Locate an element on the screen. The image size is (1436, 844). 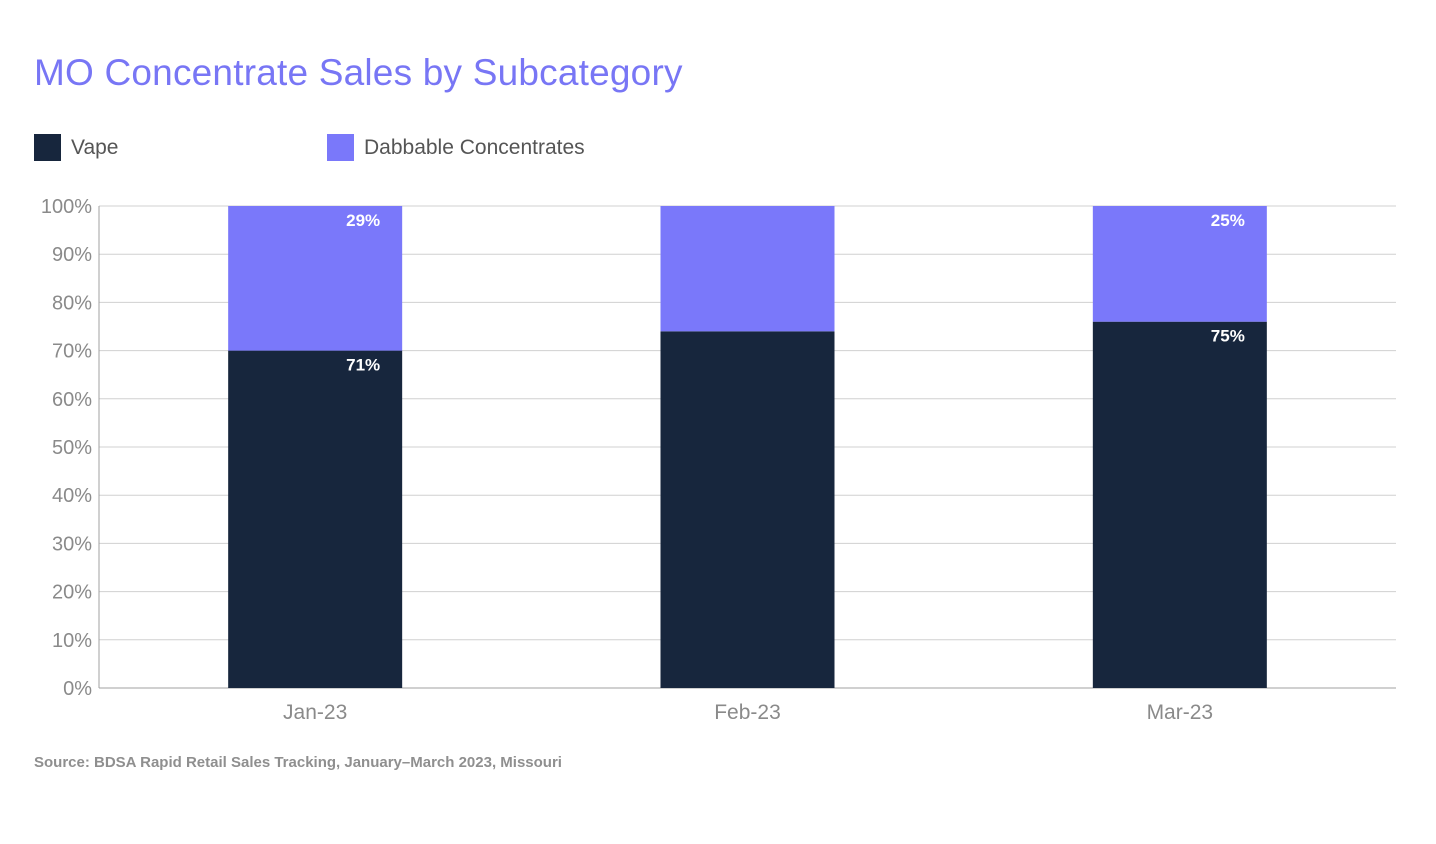
y-tick-label: 40% is located at coordinates (72, 496).